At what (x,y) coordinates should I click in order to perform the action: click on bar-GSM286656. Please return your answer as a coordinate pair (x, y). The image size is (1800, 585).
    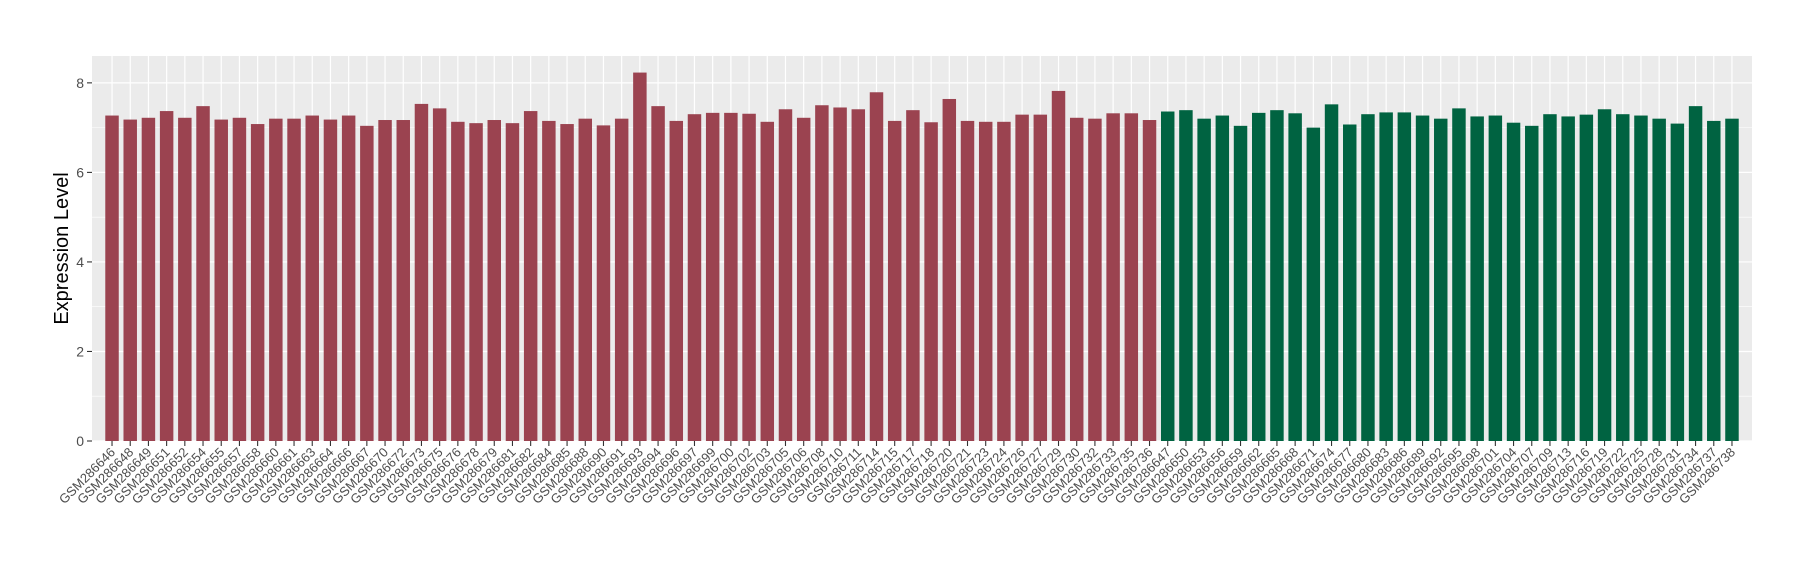
    Looking at the image, I should click on (1222, 278).